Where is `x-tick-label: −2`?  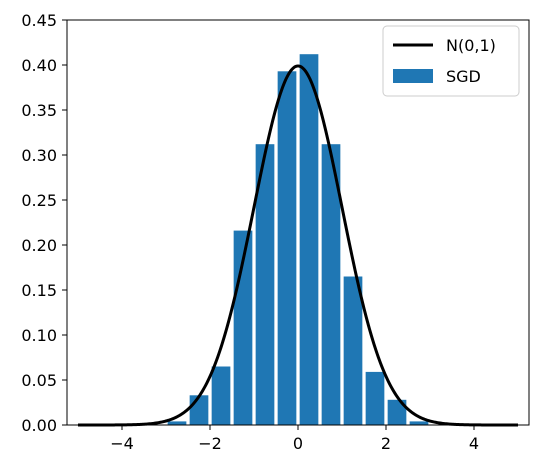
x-tick-label: −2 is located at coordinates (210, 443).